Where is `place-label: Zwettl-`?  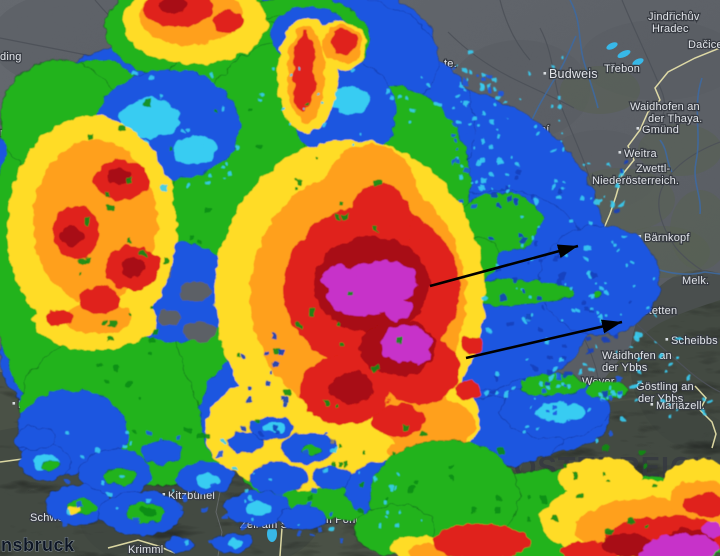
place-label: Zwettl- is located at coordinates (653, 169).